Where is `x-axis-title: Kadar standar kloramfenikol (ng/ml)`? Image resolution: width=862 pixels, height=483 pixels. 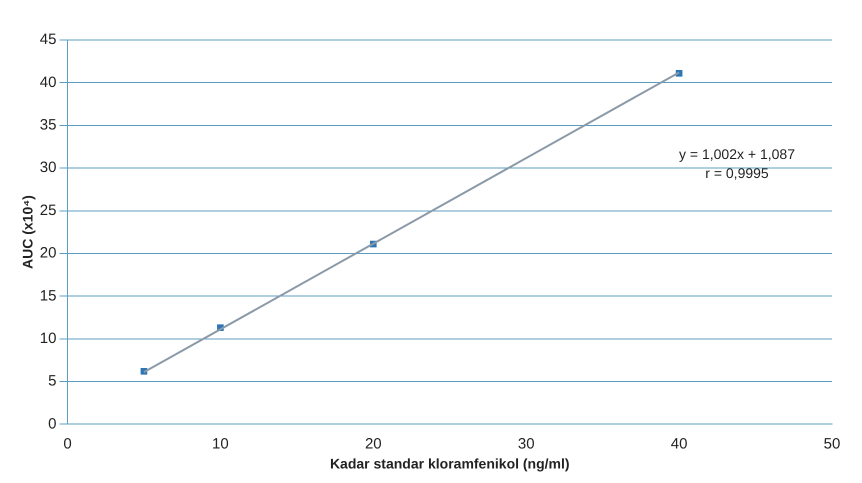
x-axis-title: Kadar standar kloramfenikol (ng/ml) is located at coordinates (450, 463).